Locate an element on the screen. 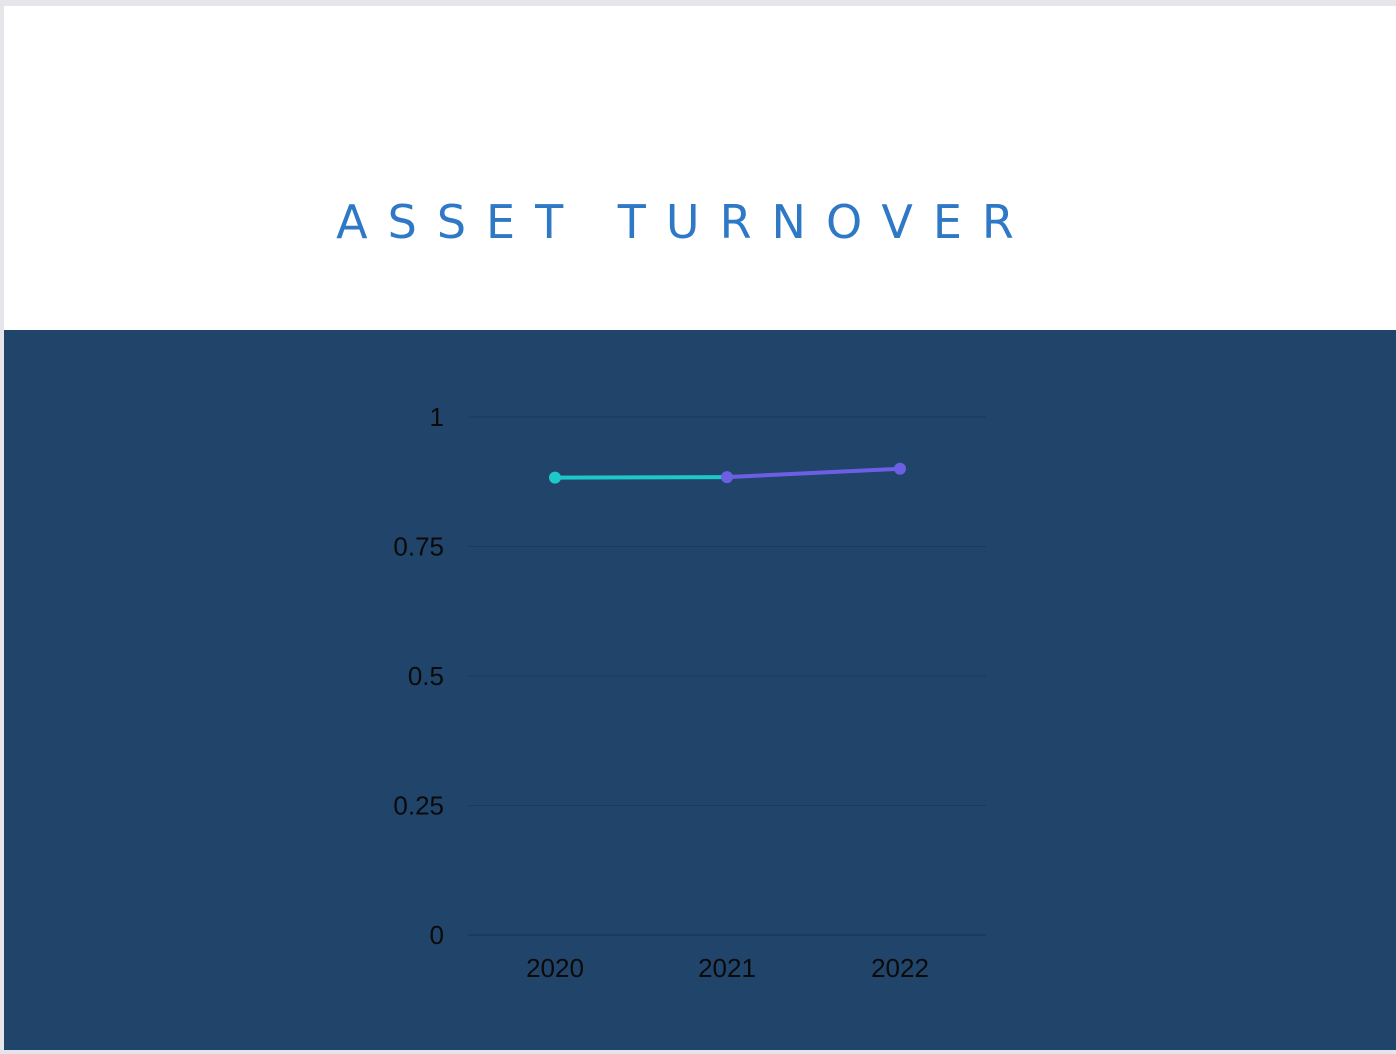  x-tick-label: 2021 is located at coordinates (727, 968).